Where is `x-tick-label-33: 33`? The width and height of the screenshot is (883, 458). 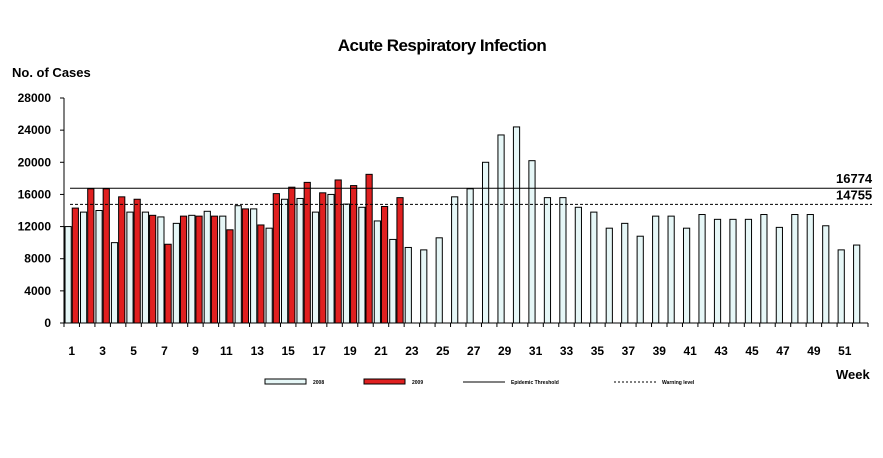 x-tick-label-33: 33 is located at coordinates (567, 351).